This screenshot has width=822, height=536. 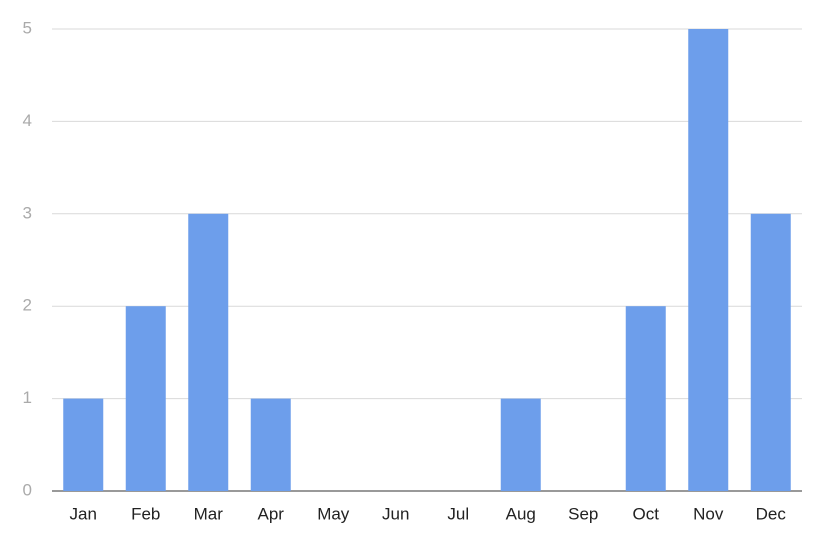 What do you see at coordinates (395, 513) in the screenshot?
I see `x-tick-label: Jun` at bounding box center [395, 513].